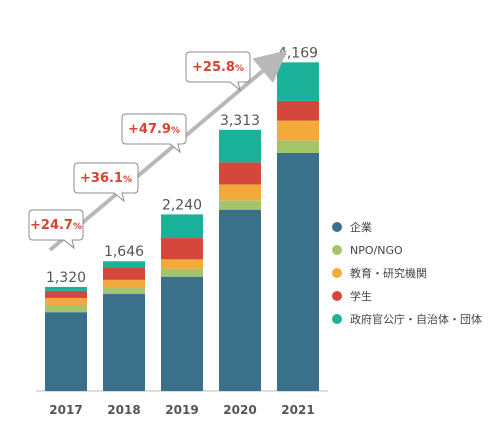  I want to click on legend-label: 教育・研究機関, so click(388, 273).